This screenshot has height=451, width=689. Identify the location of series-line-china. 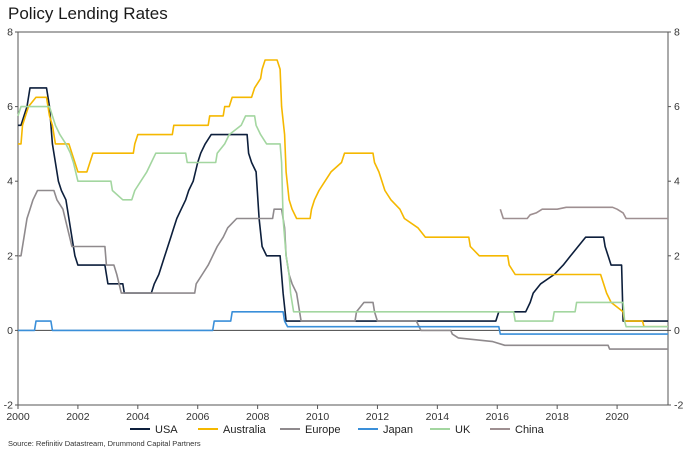
(583, 213).